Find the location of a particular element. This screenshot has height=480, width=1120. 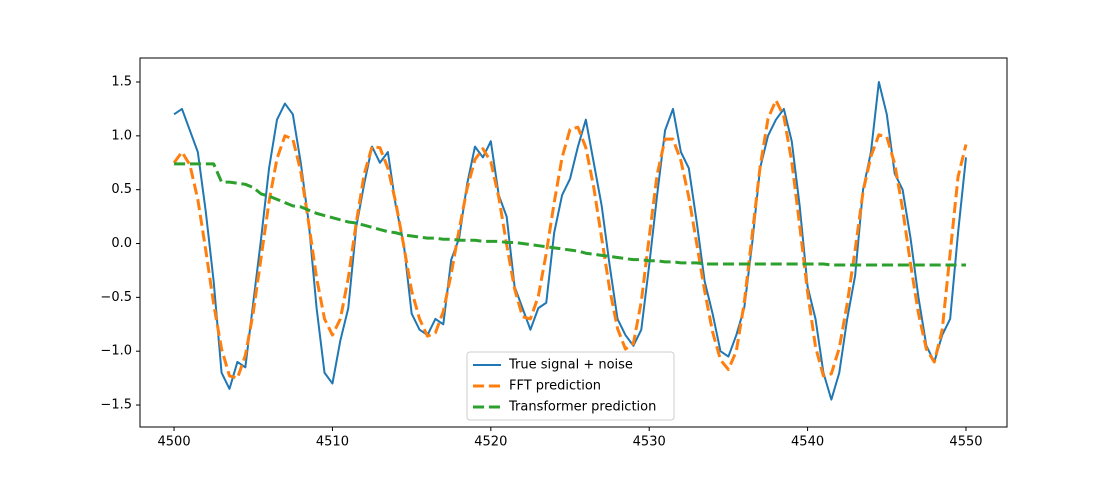

legend-label: True signal + noise is located at coordinates (570, 365).